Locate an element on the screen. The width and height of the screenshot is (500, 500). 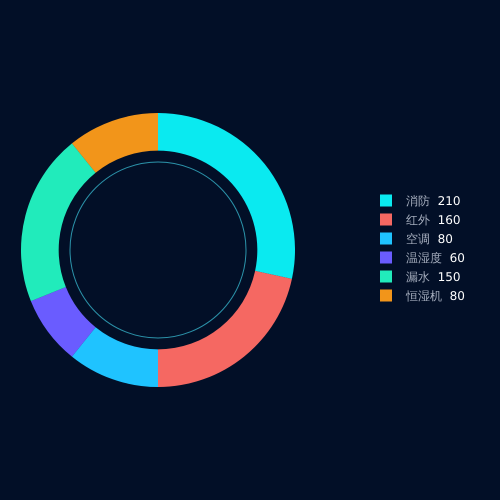
data-label: 160 is located at coordinates (449, 220).